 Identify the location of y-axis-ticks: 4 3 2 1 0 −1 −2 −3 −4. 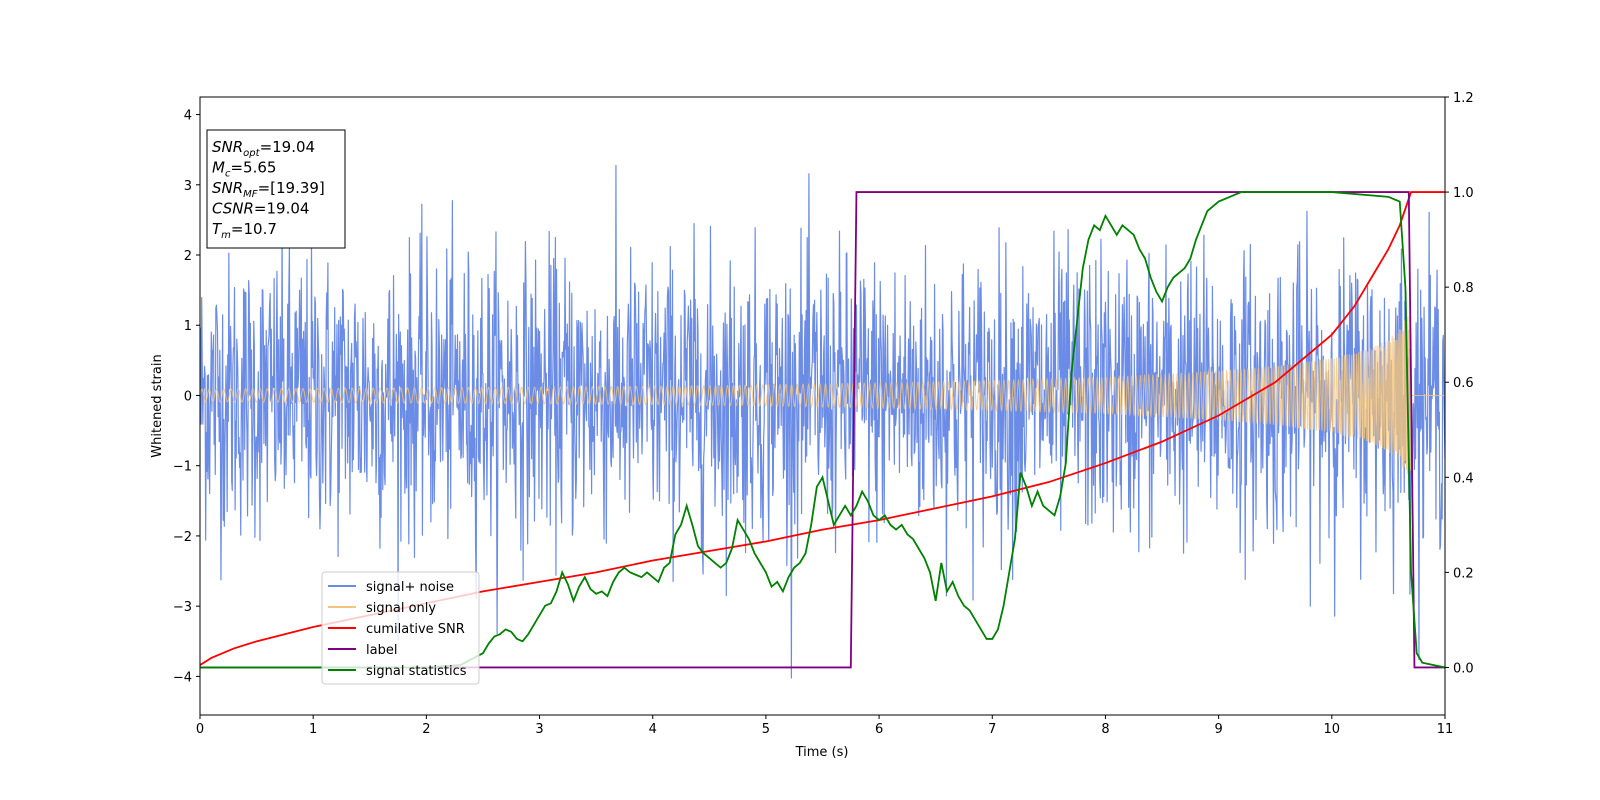
(186, 397).